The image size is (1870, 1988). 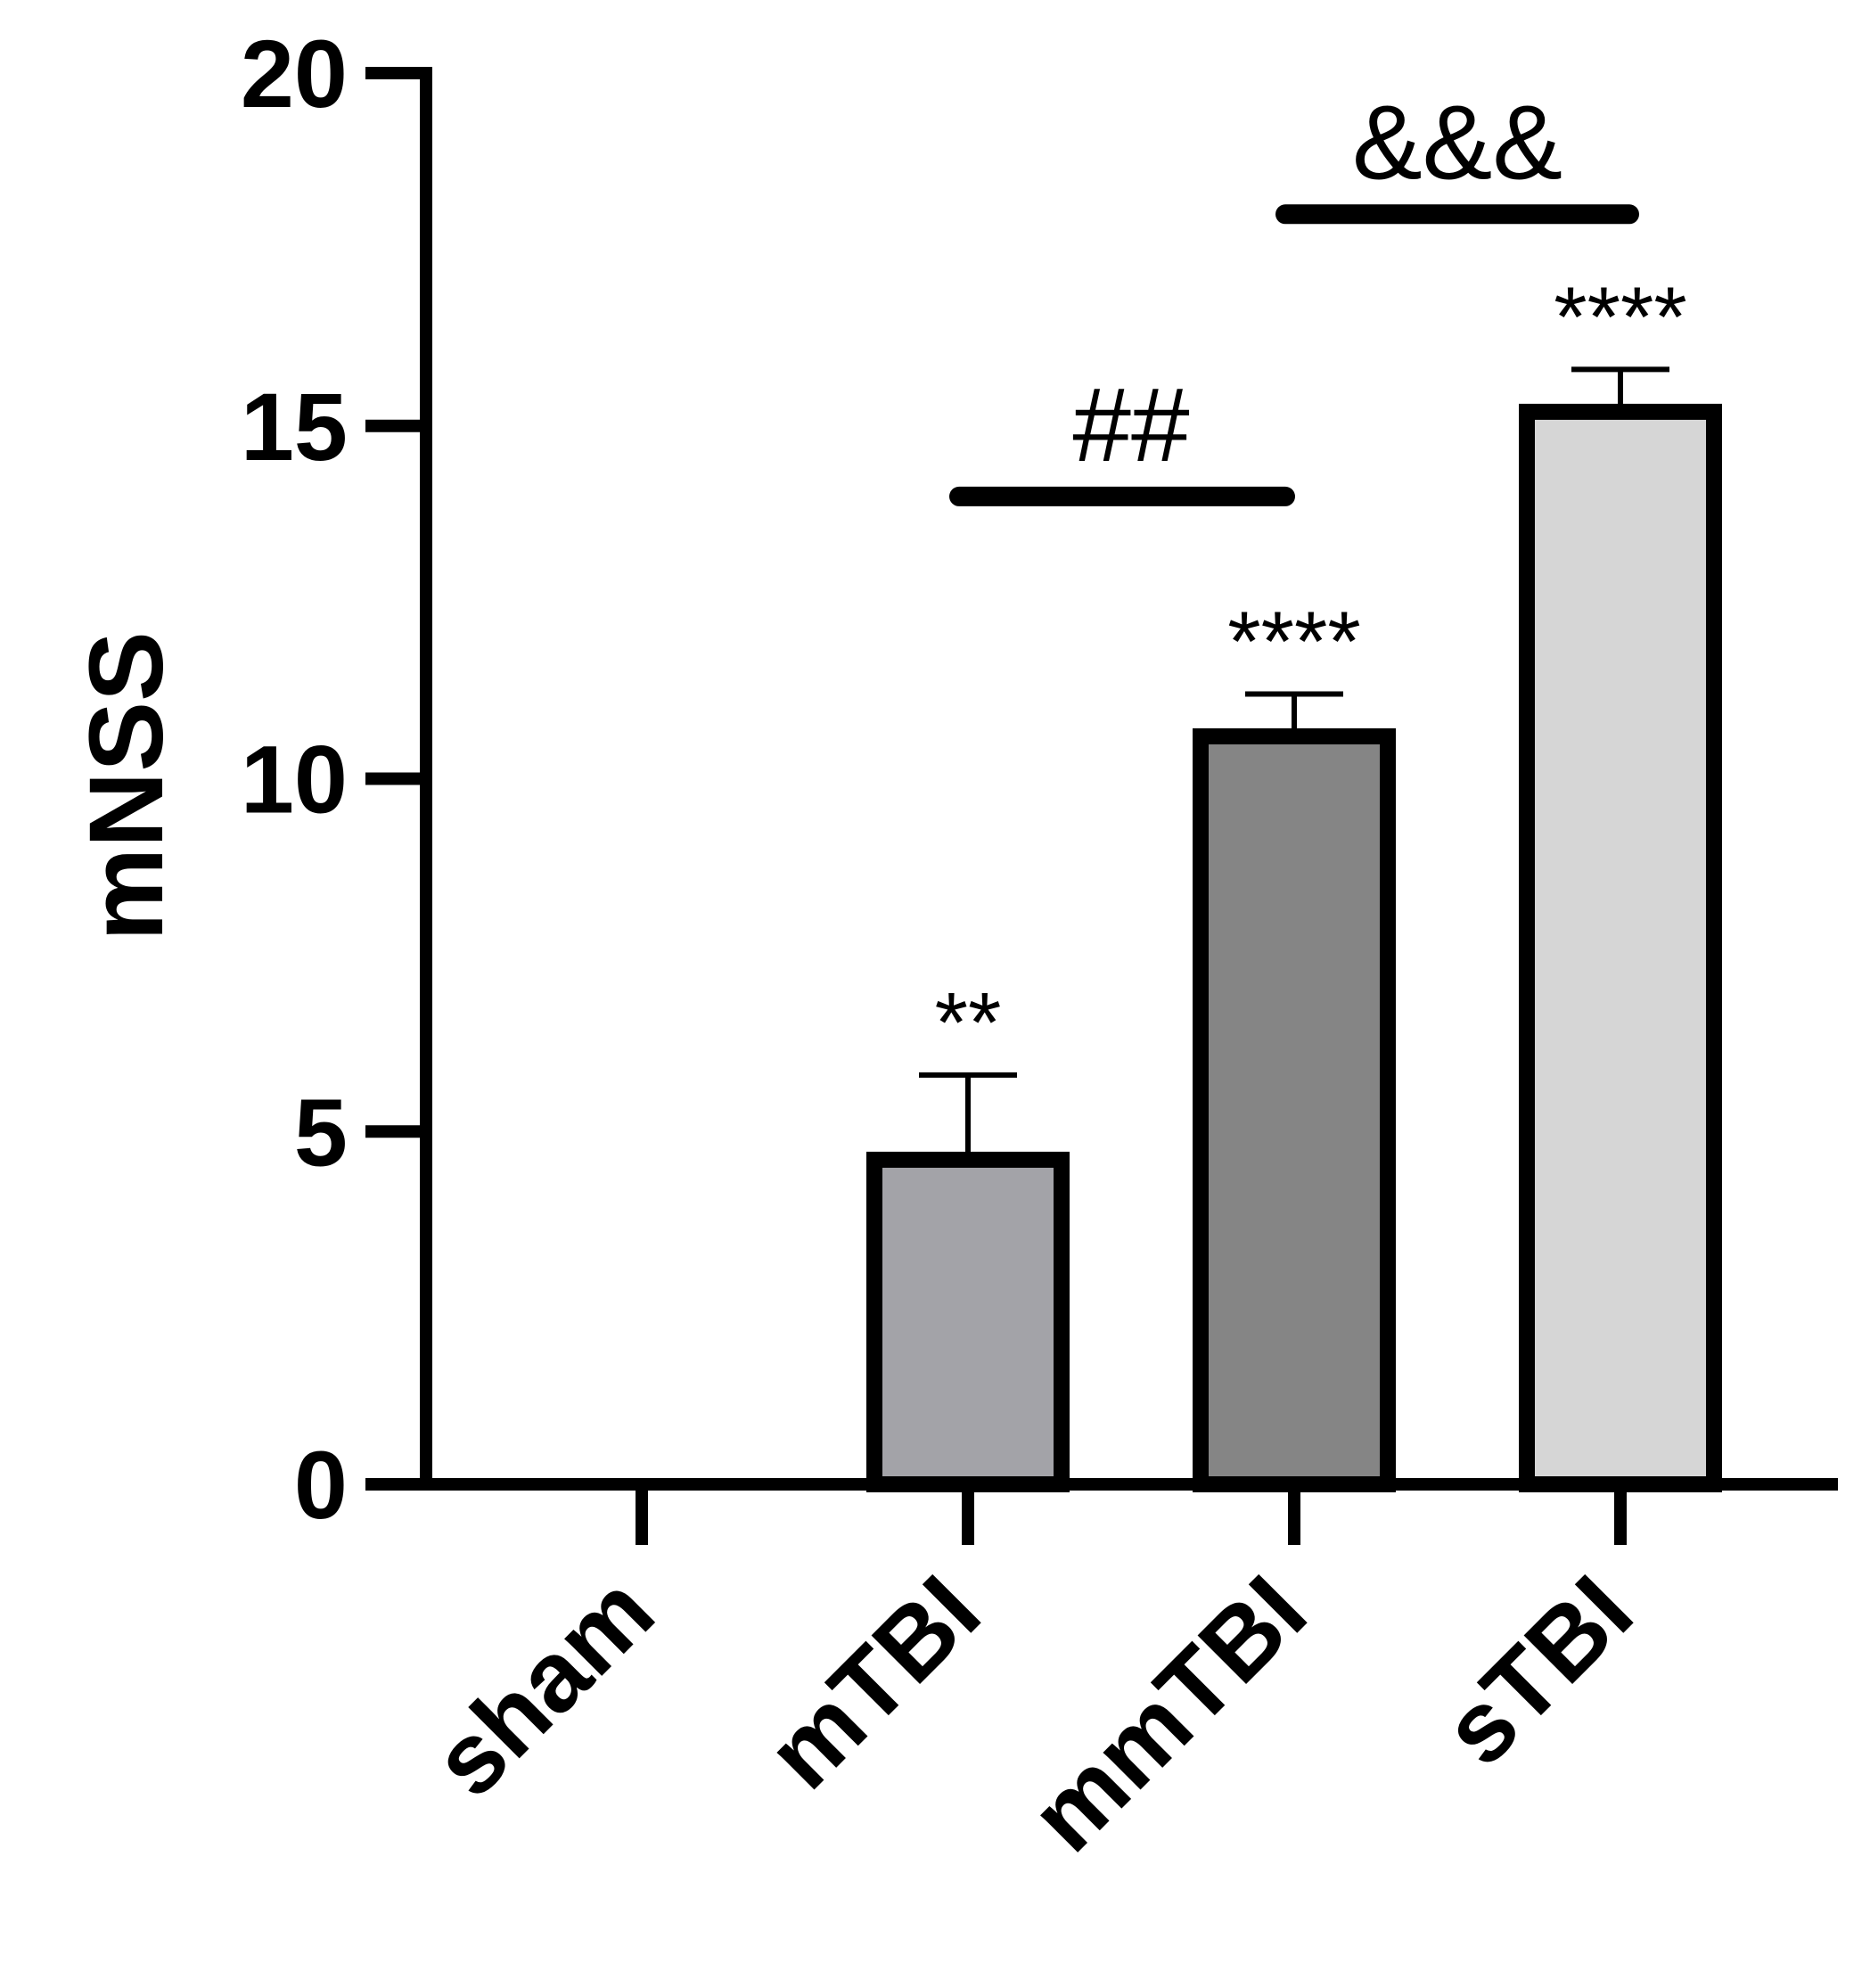 I want to click on x-category-label: mmTBI, so click(x=1168, y=1714).